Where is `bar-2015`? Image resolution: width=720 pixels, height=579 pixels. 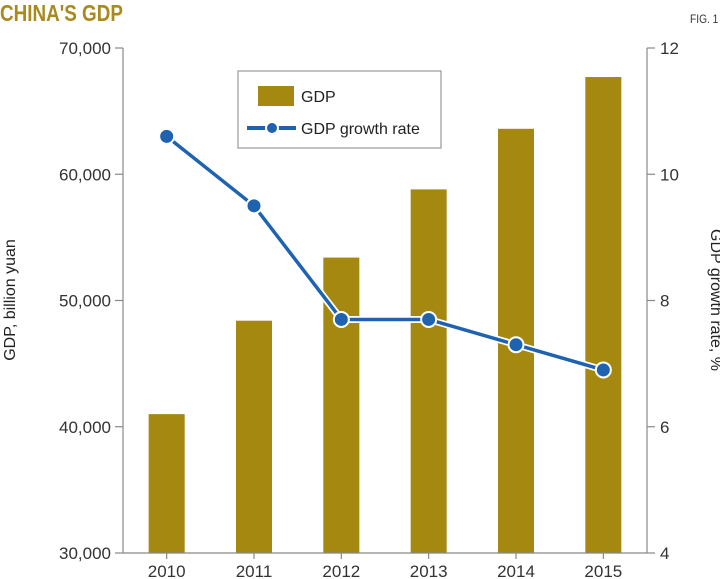
bar-2015 is located at coordinates (603, 315).